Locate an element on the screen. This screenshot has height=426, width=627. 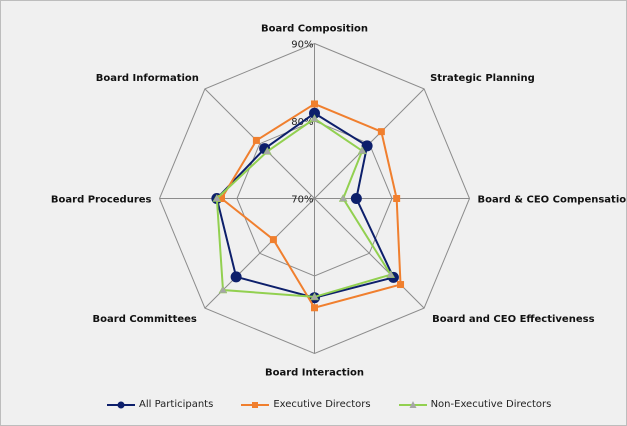
tick-label: 70% is located at coordinates (302, 200).